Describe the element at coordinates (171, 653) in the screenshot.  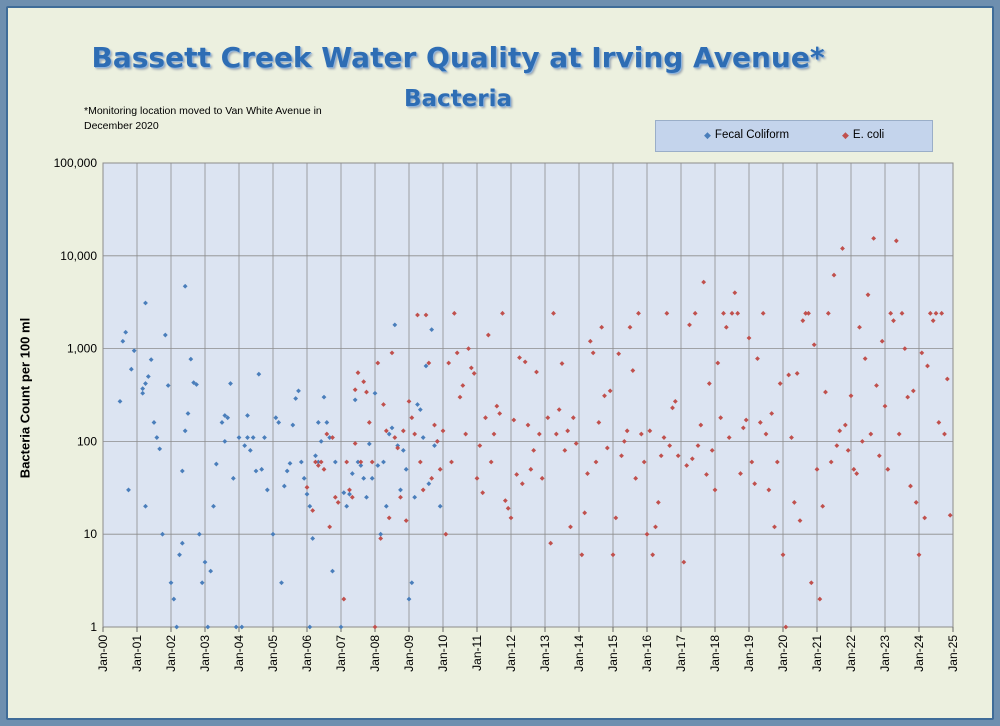
I see `x-tick-label: Jan-02` at that location.